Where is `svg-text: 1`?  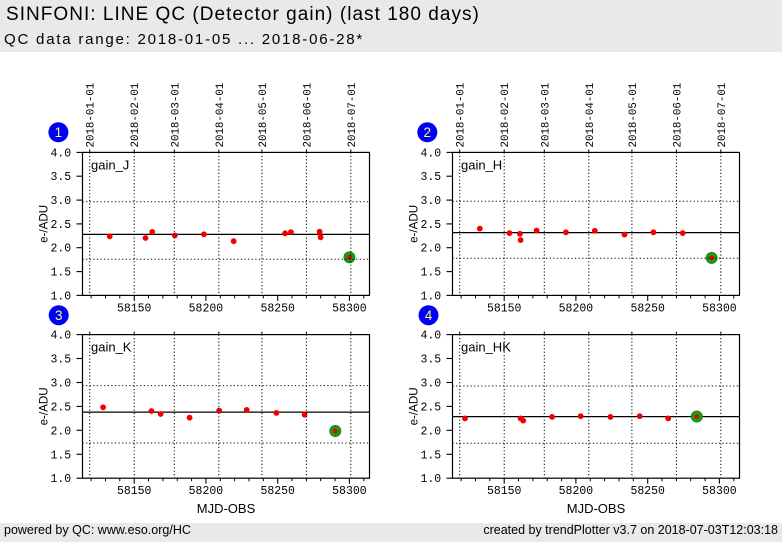 svg-text: 1 is located at coordinates (59, 132).